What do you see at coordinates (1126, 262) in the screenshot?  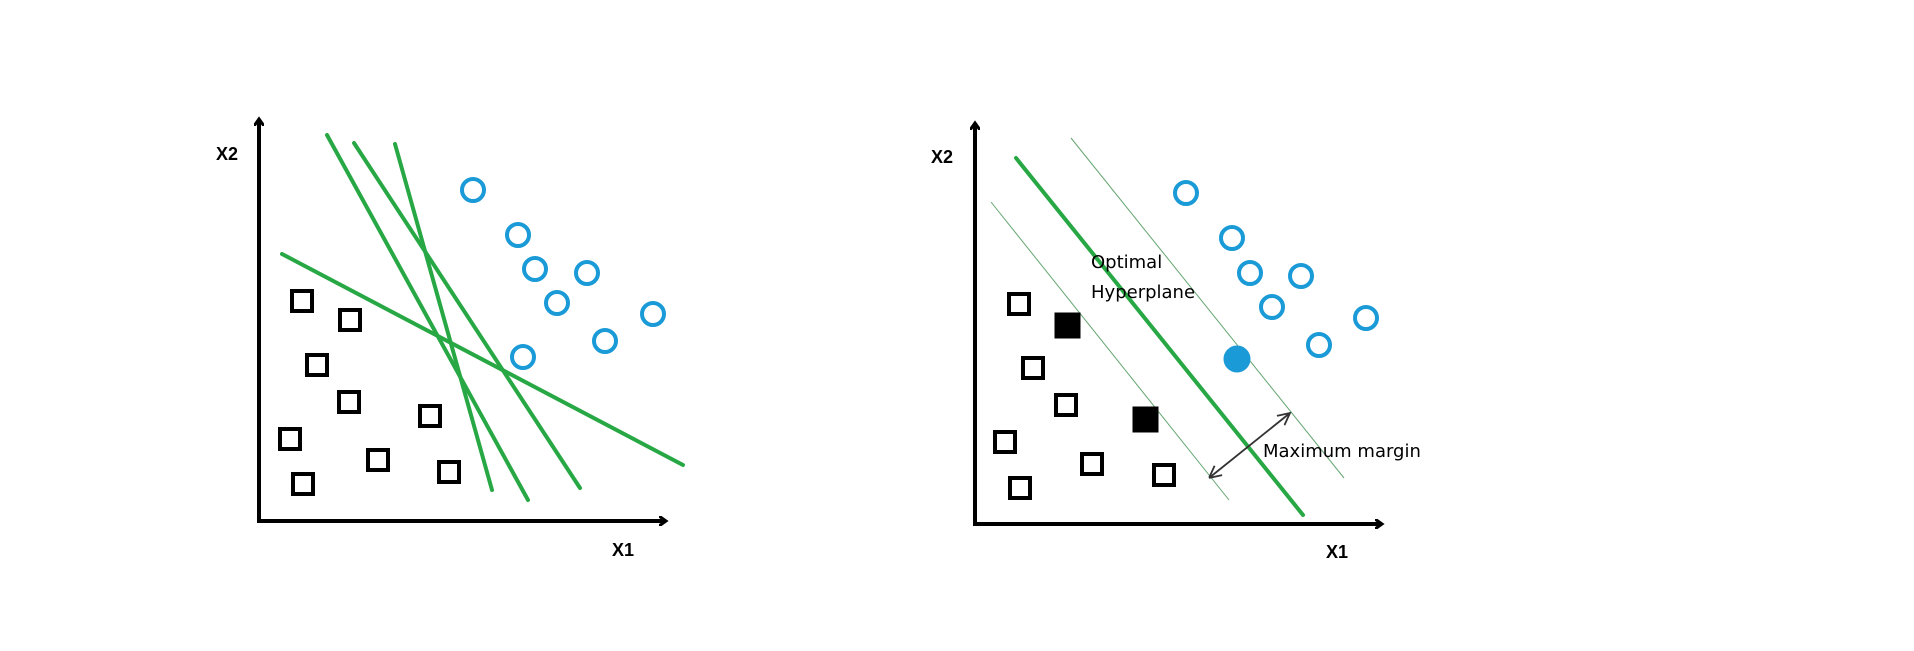 I see `hyperplane-label-line1: Optimal` at bounding box center [1126, 262].